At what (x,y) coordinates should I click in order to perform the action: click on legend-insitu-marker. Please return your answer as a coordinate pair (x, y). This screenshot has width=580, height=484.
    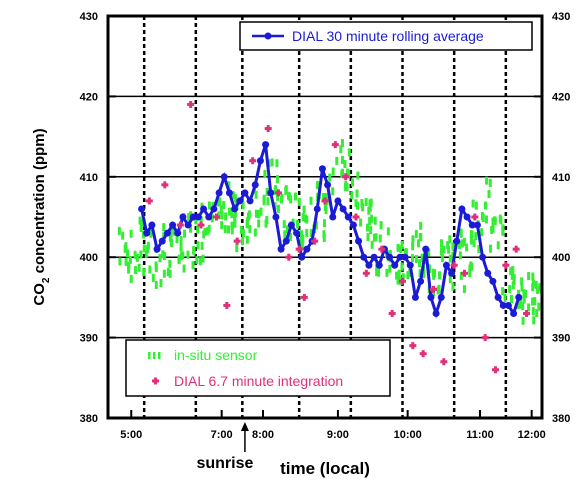
    Looking at the image, I should click on (159, 355).